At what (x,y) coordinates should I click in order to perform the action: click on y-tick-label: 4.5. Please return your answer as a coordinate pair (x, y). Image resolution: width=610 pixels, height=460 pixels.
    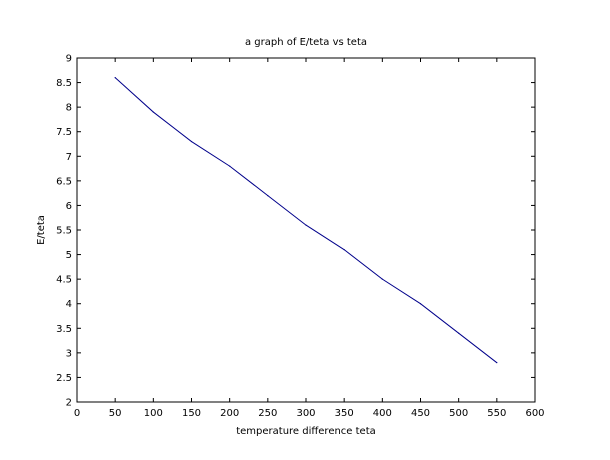
    Looking at the image, I should click on (64, 280).